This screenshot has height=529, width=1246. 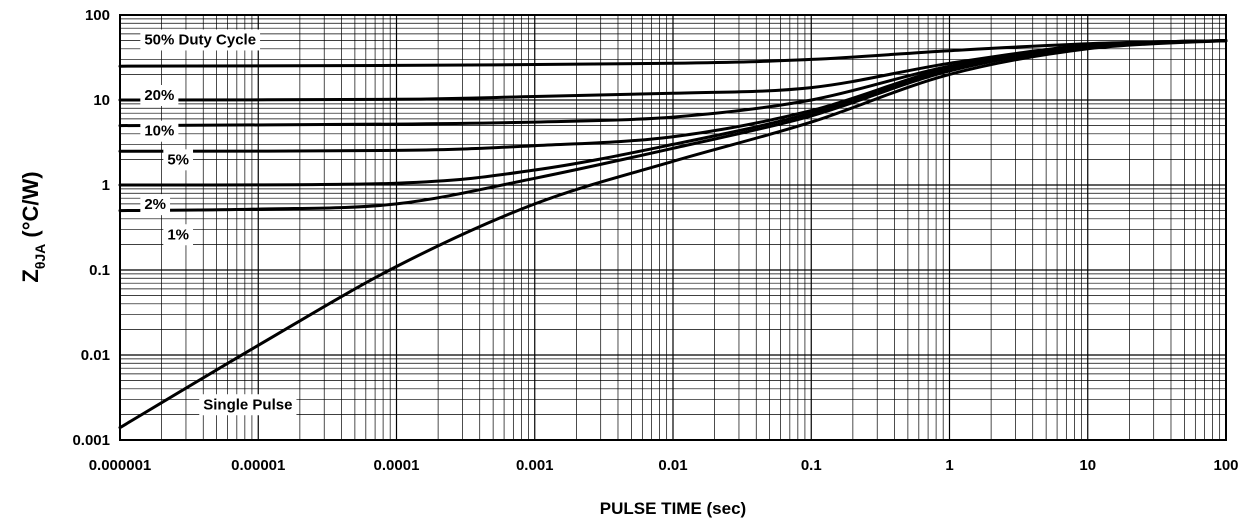 I want to click on series-label-group: 20%, so click(x=159, y=95).